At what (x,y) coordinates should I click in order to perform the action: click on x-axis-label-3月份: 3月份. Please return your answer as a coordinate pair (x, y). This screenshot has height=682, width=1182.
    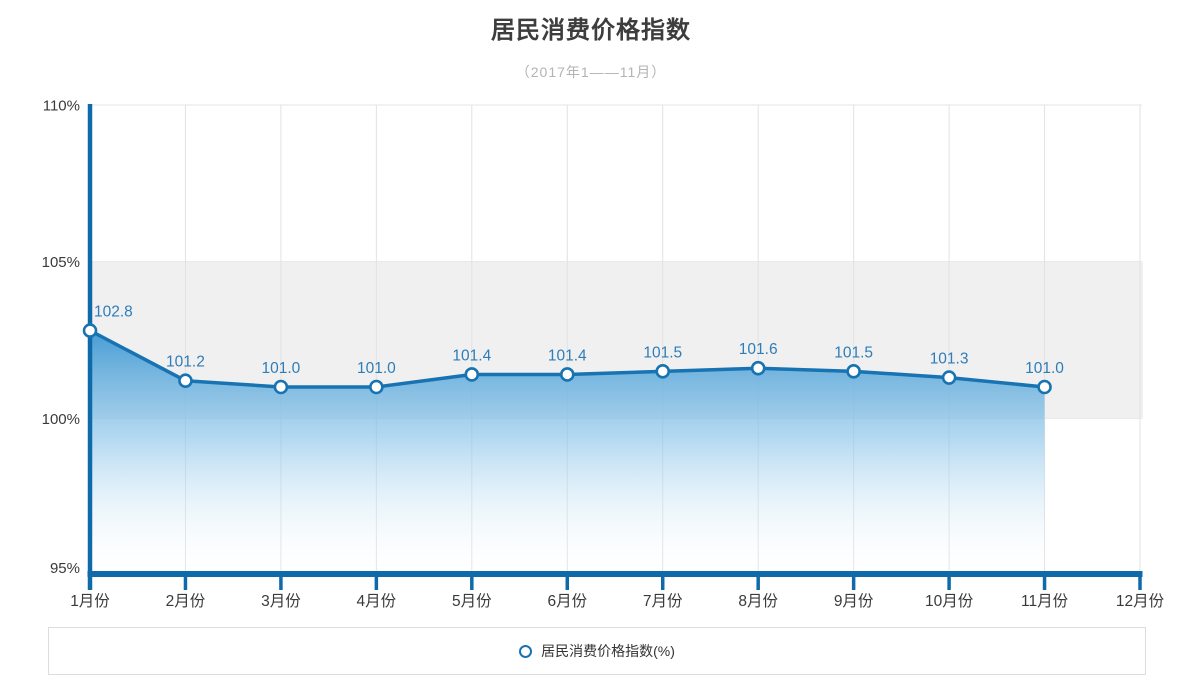
    Looking at the image, I should click on (281, 601).